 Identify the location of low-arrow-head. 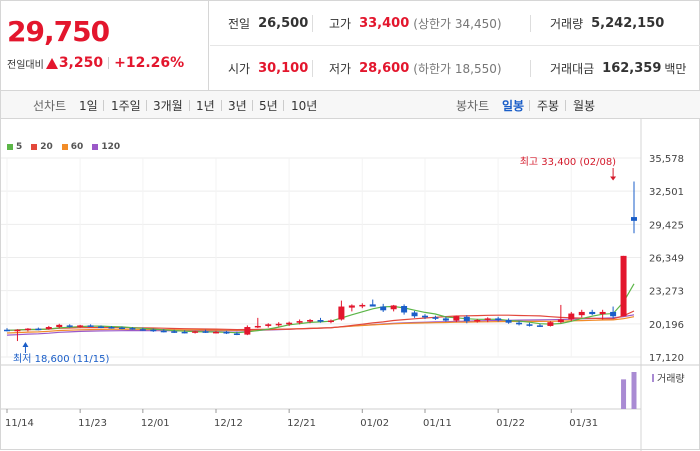
(25, 345).